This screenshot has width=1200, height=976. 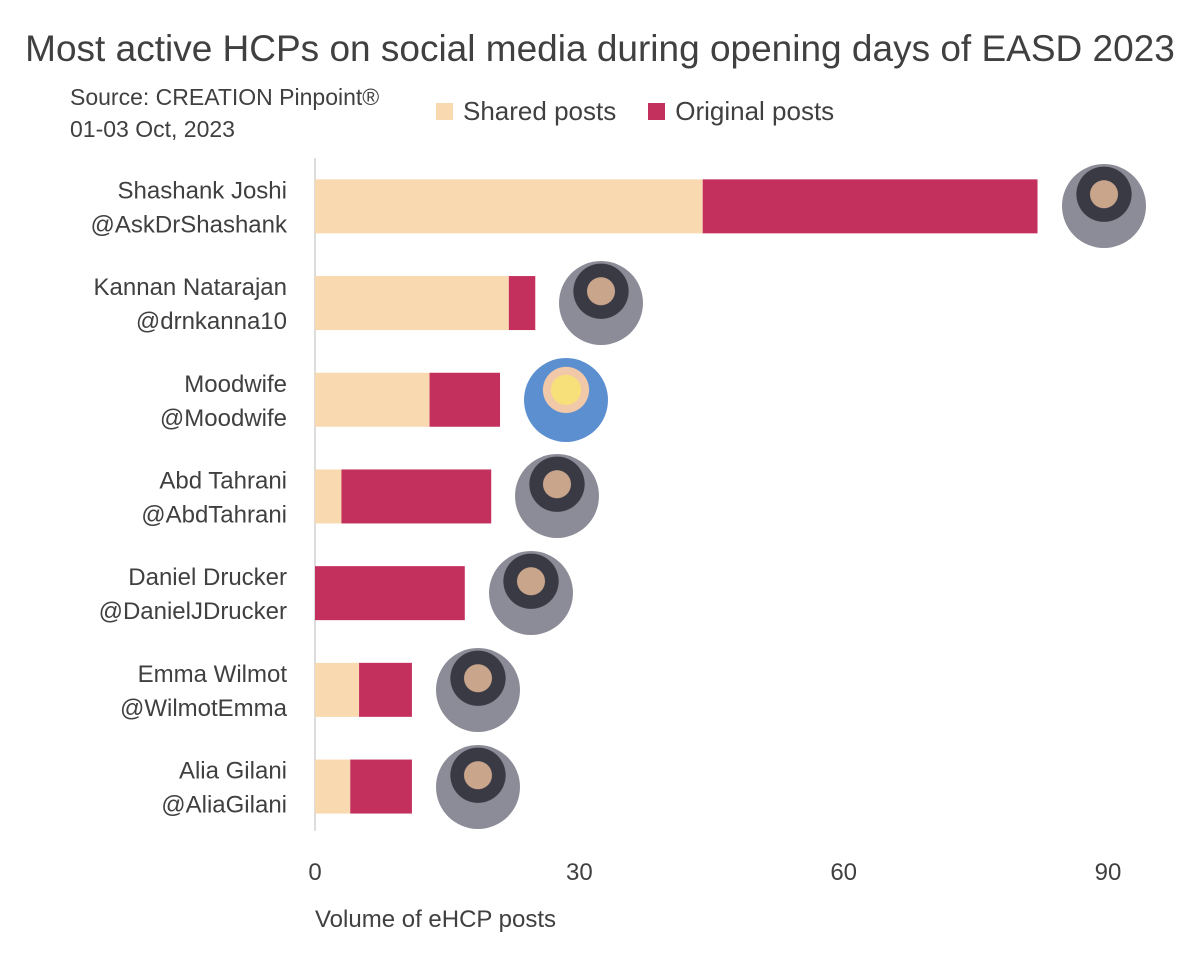 I want to click on category-label-handle: @AliaGilani, so click(x=224, y=805).